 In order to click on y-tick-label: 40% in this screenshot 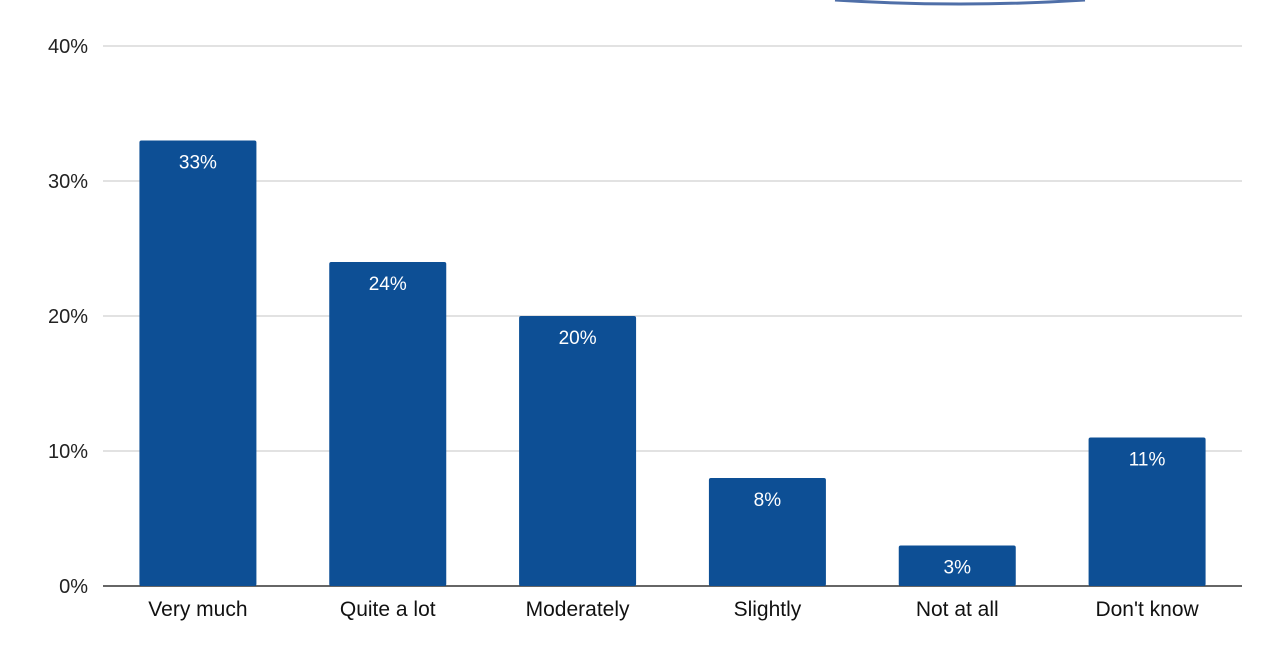, I will do `click(68, 47)`.